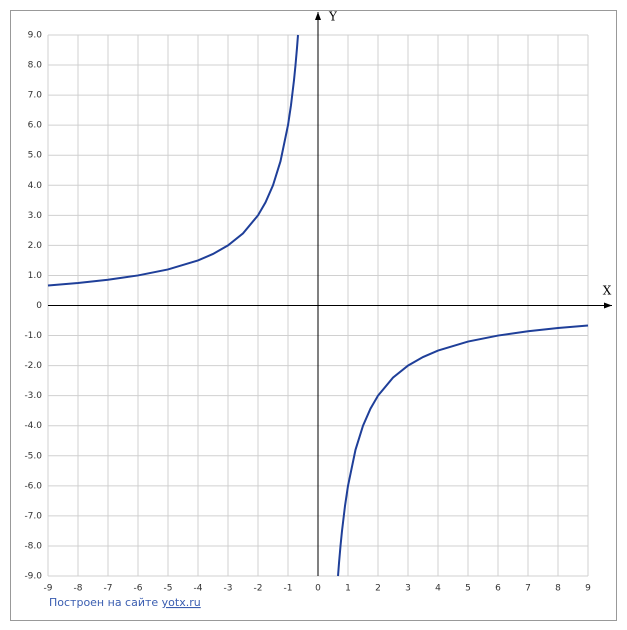 The image size is (627, 630). Describe the element at coordinates (33, 486) in the screenshot. I see `y-tick-label: -6.0` at that location.